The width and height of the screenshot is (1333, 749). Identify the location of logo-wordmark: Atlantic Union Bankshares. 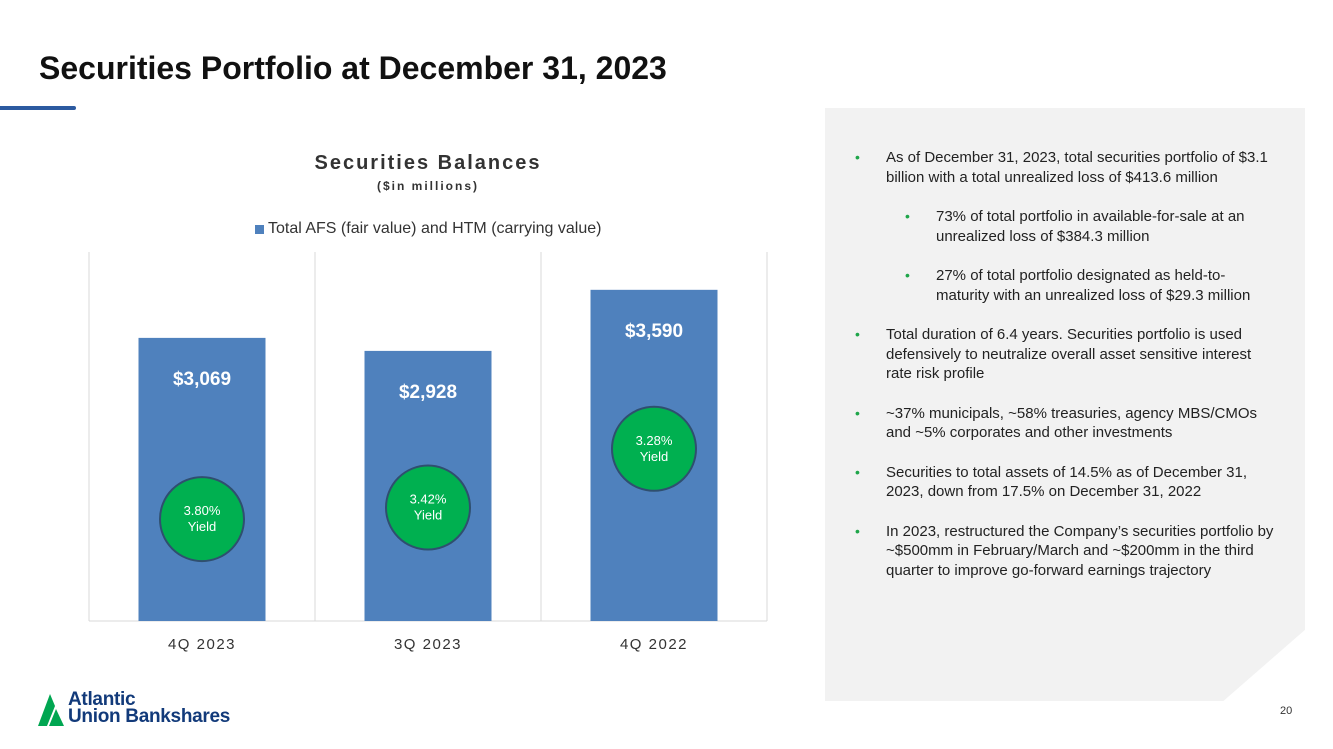
(149, 708).